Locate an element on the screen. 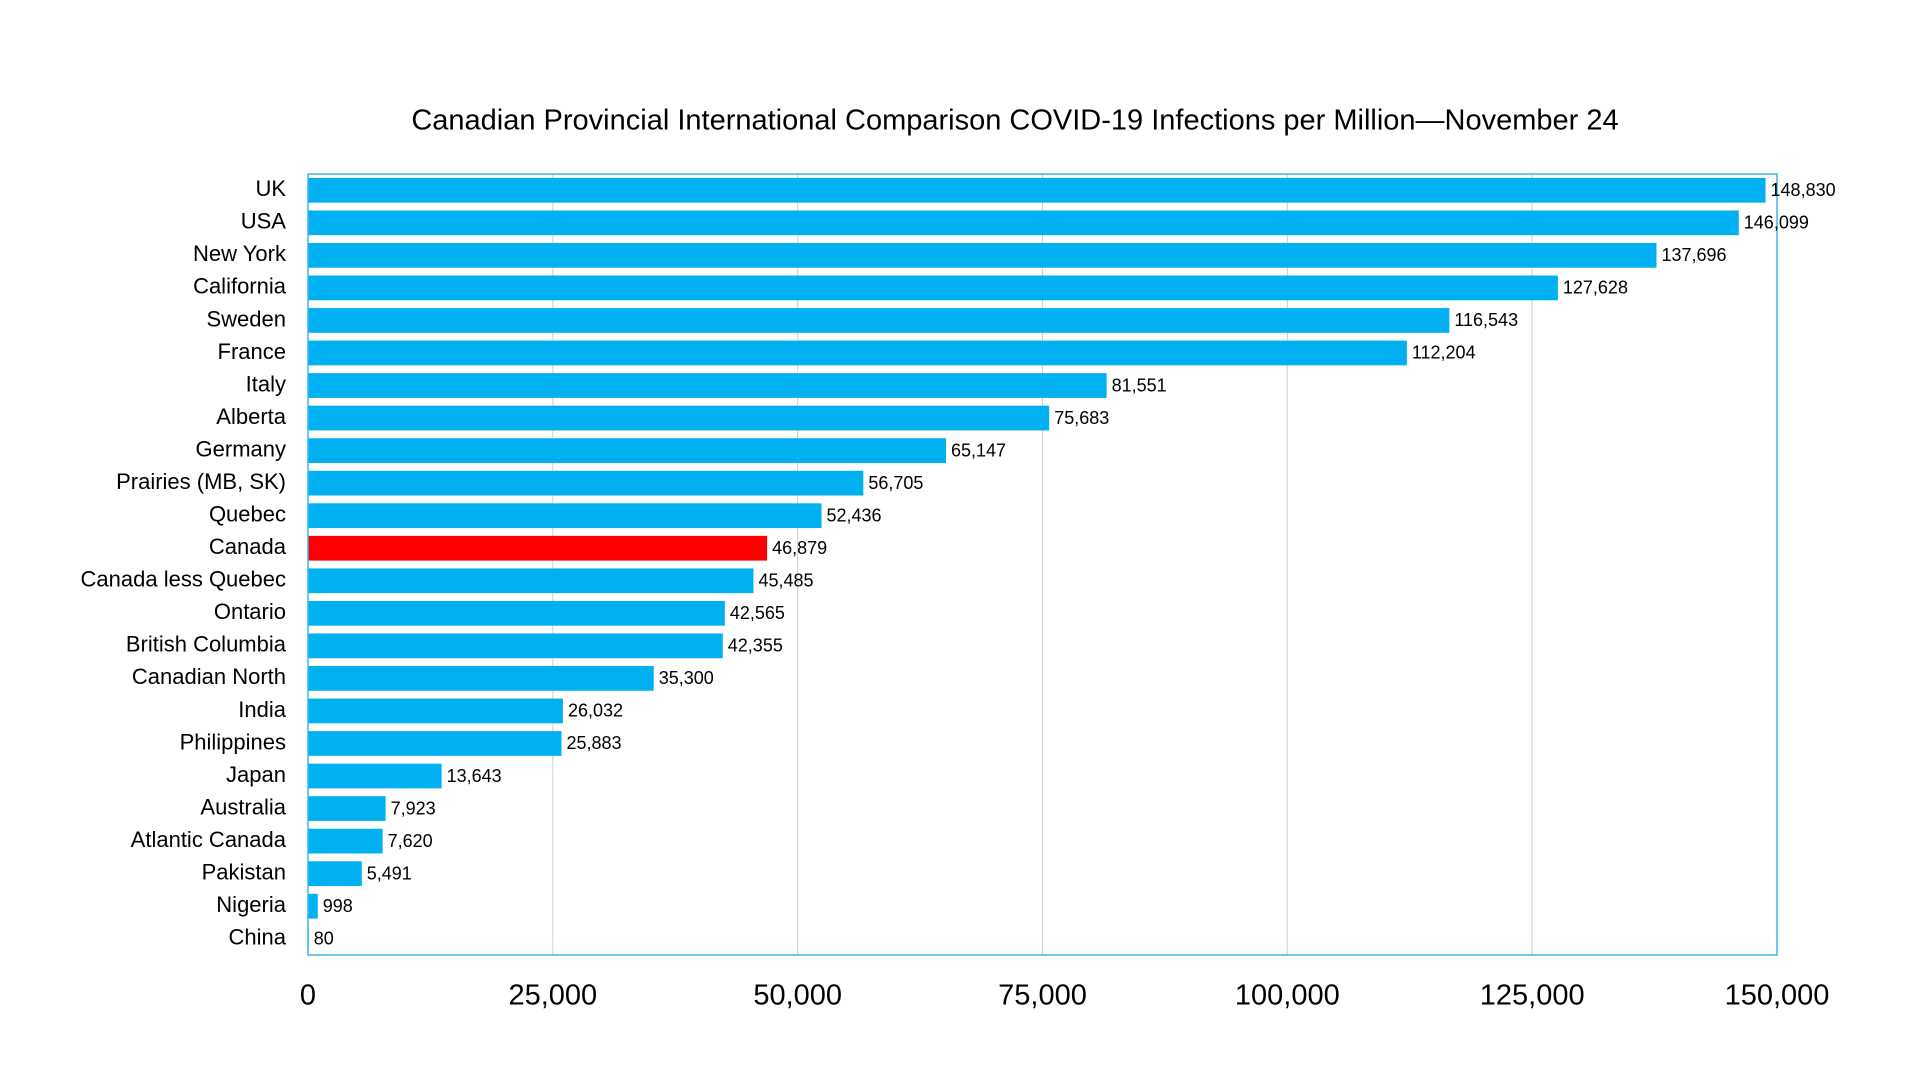  y-tick-label: Prairies (MB, SK) is located at coordinates (201, 481).